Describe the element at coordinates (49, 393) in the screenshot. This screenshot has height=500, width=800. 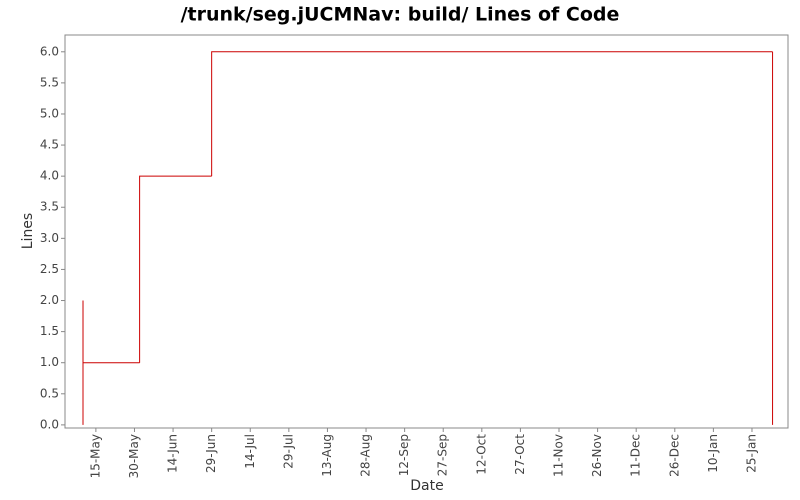
I see `y-tick-label: 0.5` at that location.